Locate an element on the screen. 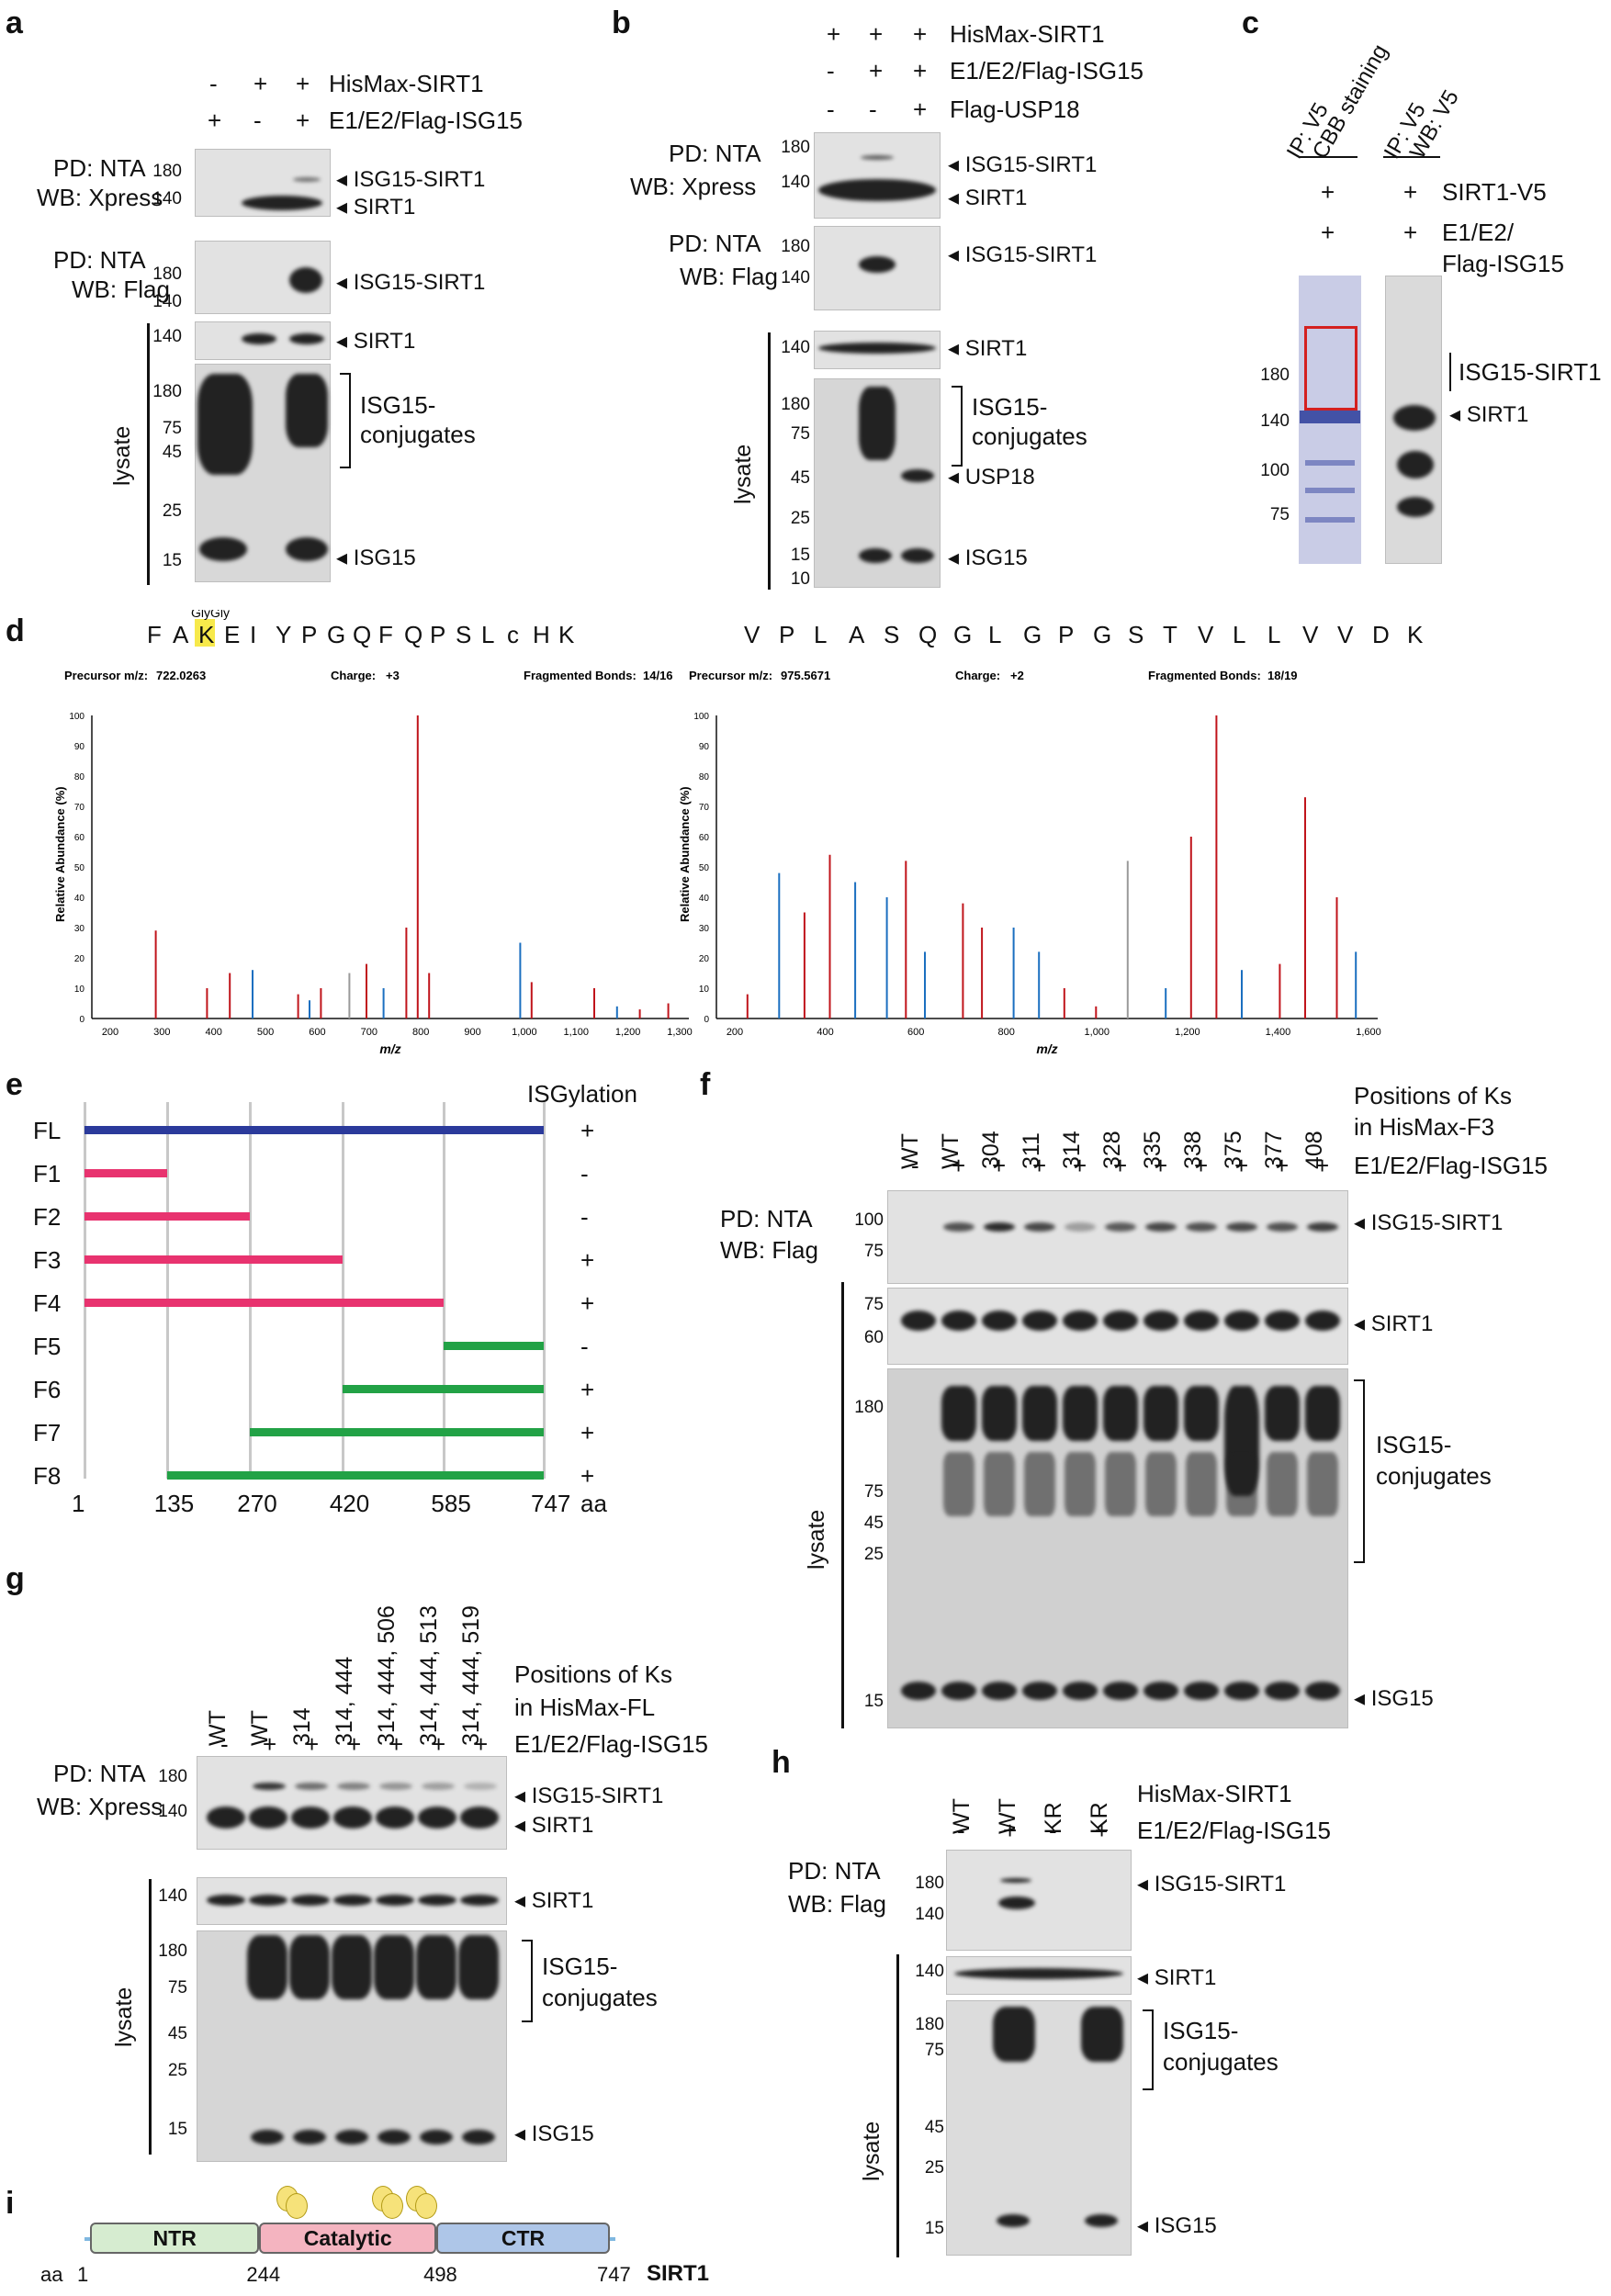 The height and width of the screenshot is (2296, 1611). g-blot-sirt1 is located at coordinates (352, 1901).